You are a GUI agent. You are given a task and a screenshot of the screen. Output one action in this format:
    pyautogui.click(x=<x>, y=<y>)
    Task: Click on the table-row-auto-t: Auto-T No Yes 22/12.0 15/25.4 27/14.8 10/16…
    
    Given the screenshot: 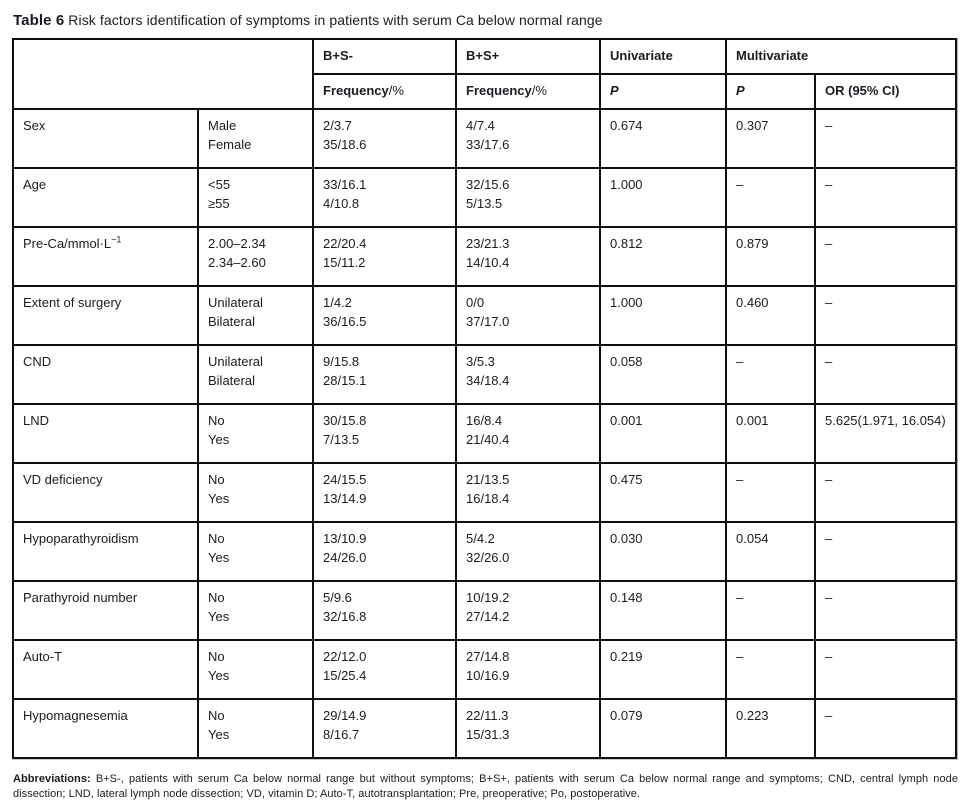 What is the action you would take?
    pyautogui.click(x=484, y=669)
    